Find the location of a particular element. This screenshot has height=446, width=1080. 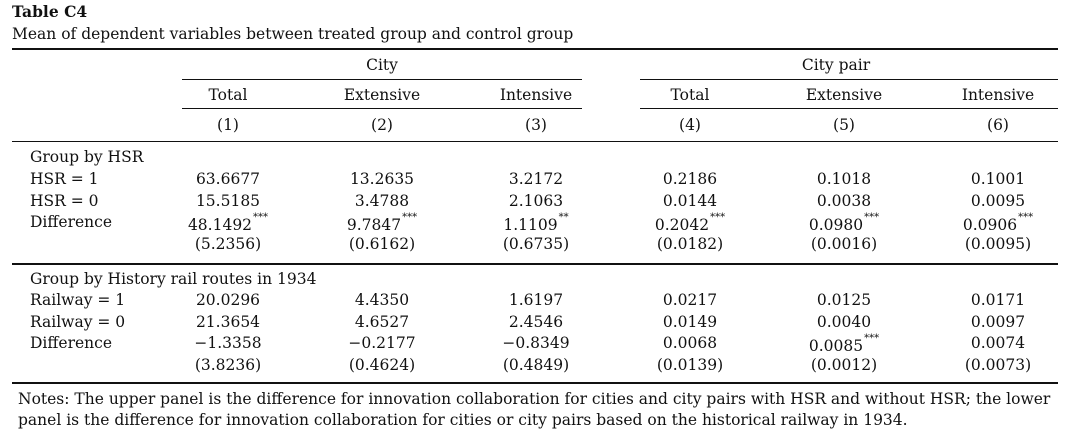

cell-value: (0.6735) is located at coordinates (536, 243).